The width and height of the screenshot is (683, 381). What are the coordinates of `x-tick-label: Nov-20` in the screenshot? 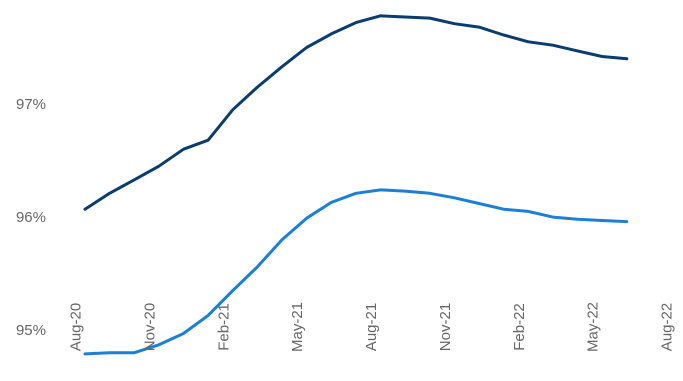 It's located at (149, 327).